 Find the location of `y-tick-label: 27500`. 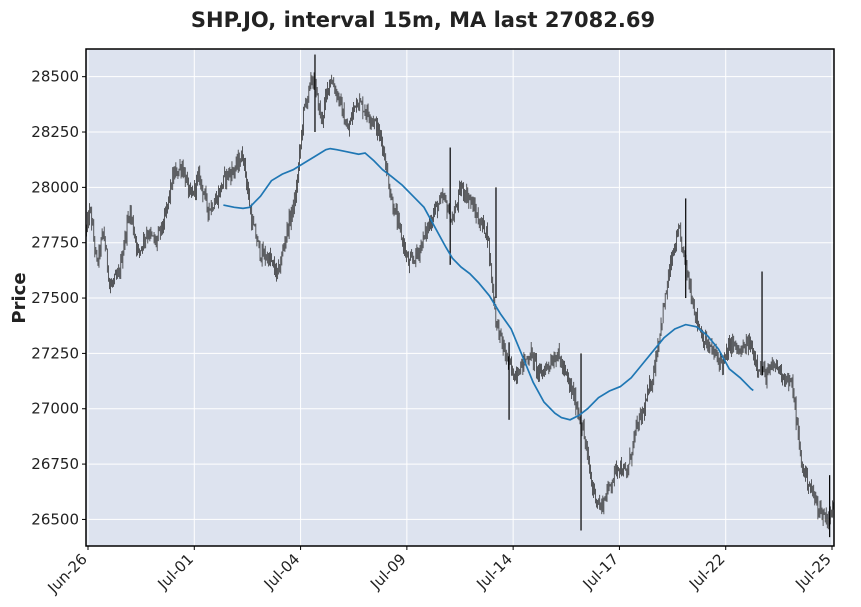

y-tick-label: 27500 is located at coordinates (55, 298).